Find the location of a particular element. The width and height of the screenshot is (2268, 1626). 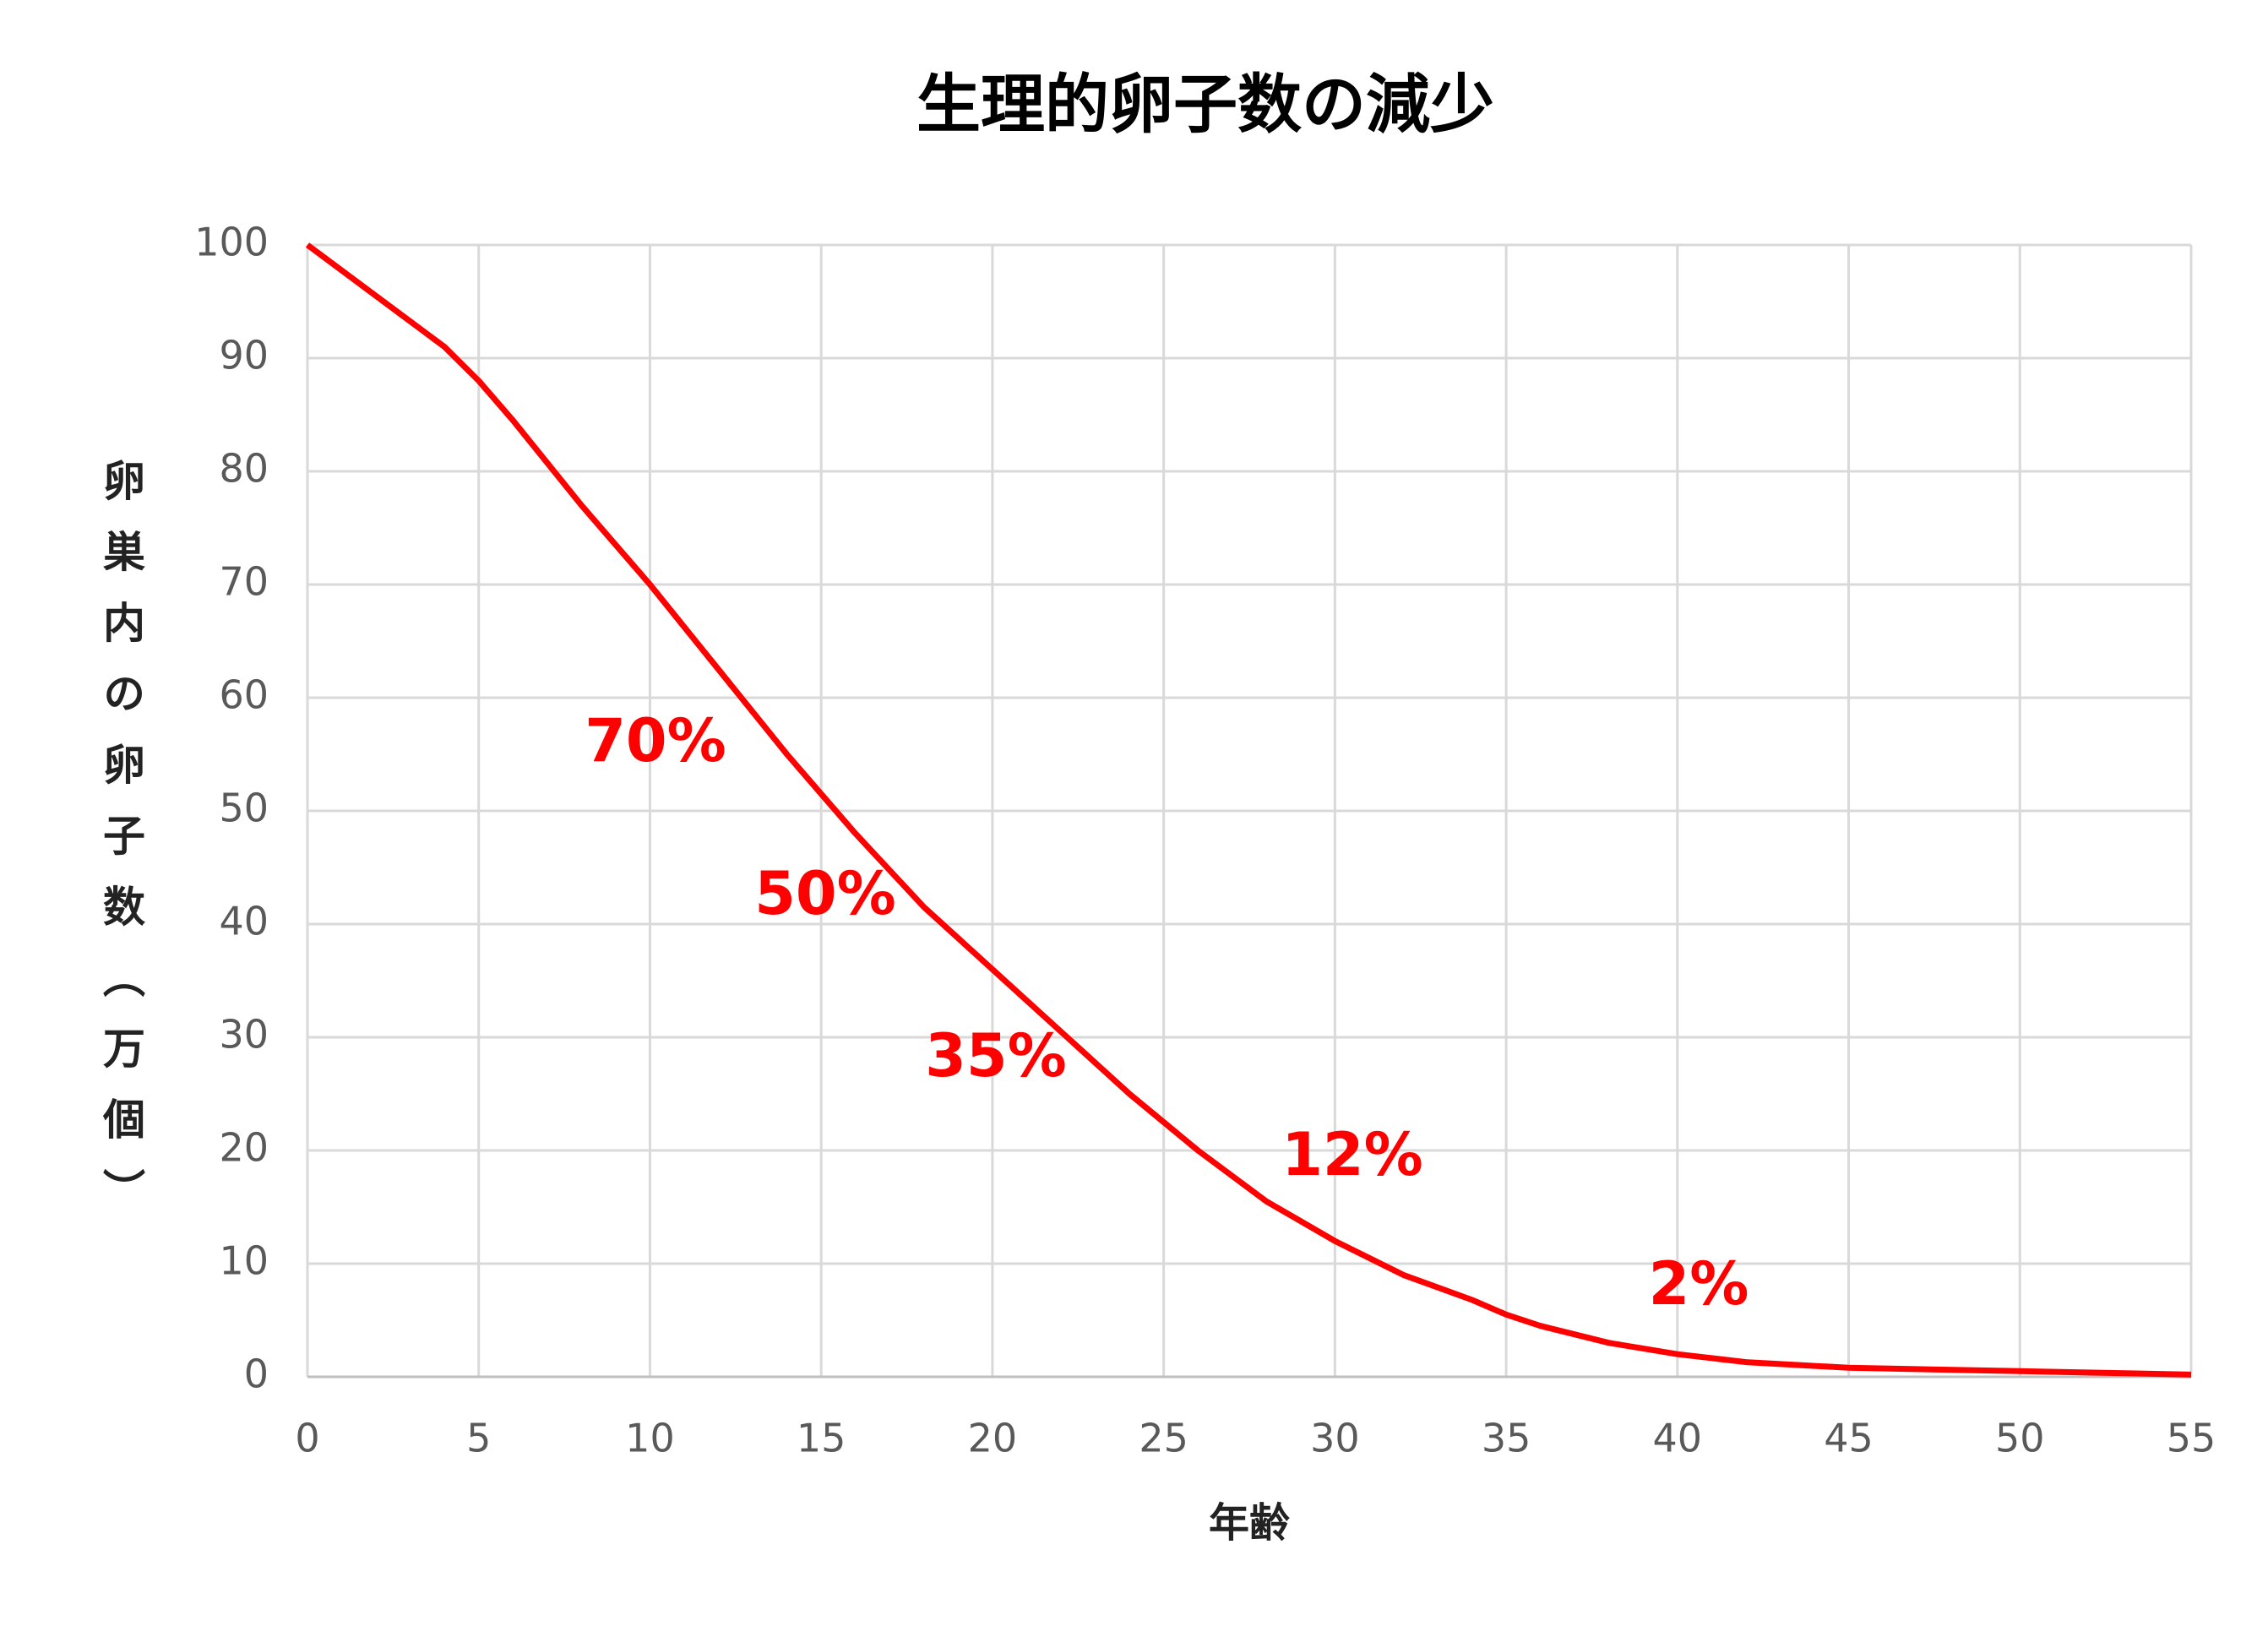

y-tick-label: 90 is located at coordinates (244, 355).